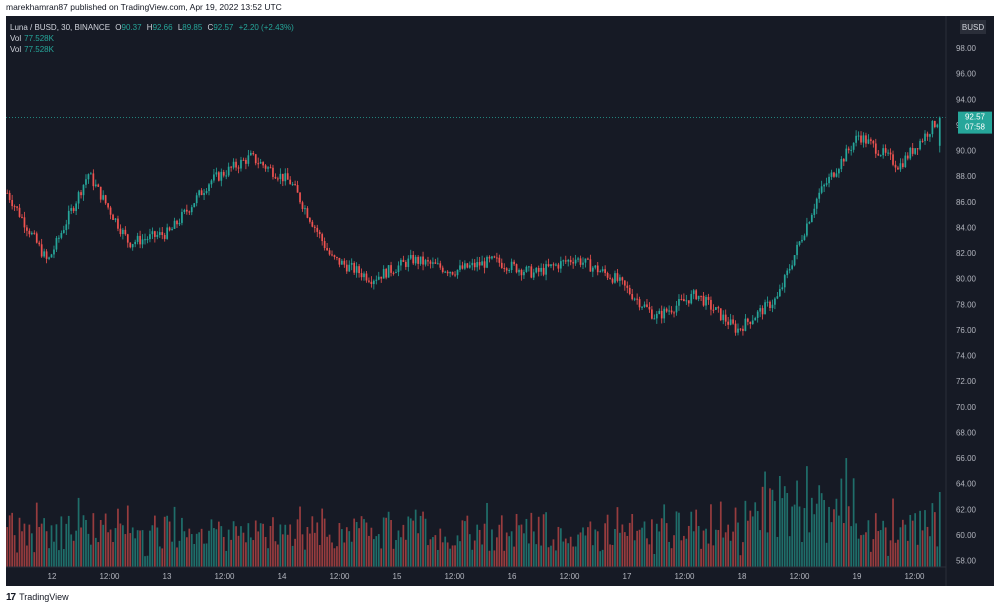 The width and height of the screenshot is (1000, 608). Describe the element at coordinates (627, 576) in the screenshot. I see `time-tick-label: 17` at that location.